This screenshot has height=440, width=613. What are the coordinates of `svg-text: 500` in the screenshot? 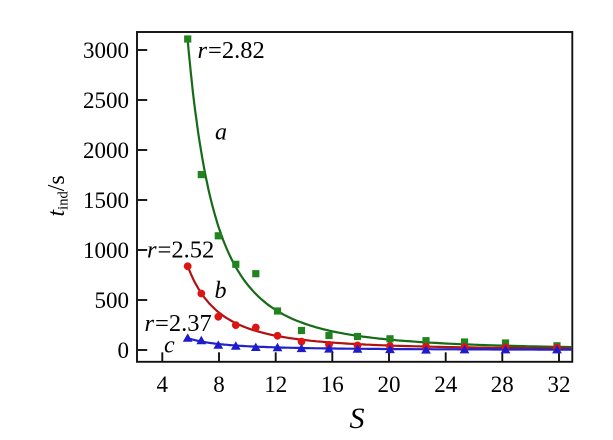 It's located at (112, 300).